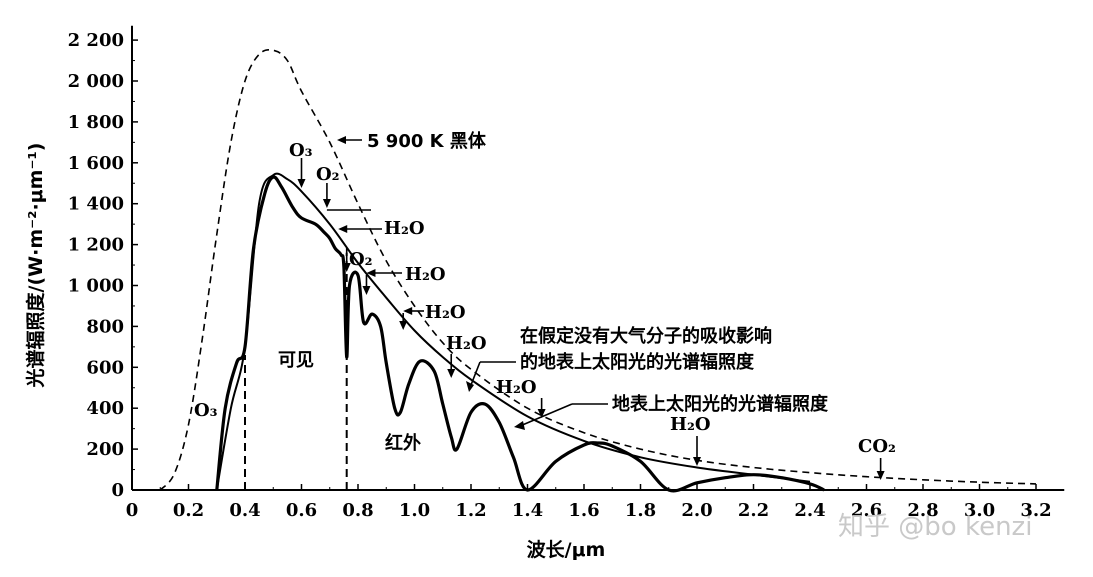  Describe the element at coordinates (408, 311) in the screenshot. I see `arrow-h2o-c-head` at that location.